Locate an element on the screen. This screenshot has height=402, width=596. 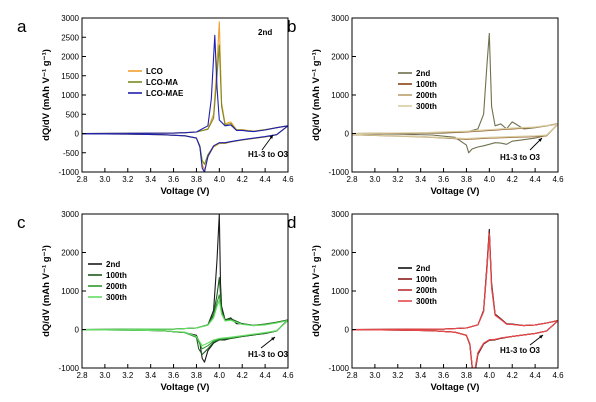
legend-label: LCO-MA is located at coordinates (162, 82).